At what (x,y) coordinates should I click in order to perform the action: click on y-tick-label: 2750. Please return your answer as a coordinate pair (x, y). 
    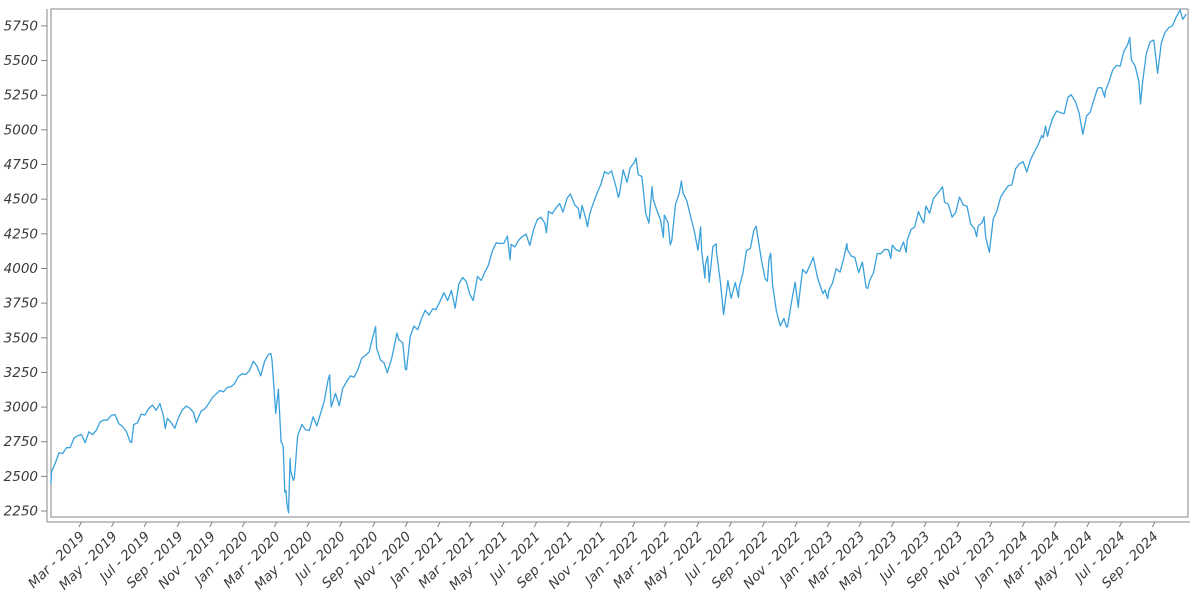
    Looking at the image, I should click on (21, 442).